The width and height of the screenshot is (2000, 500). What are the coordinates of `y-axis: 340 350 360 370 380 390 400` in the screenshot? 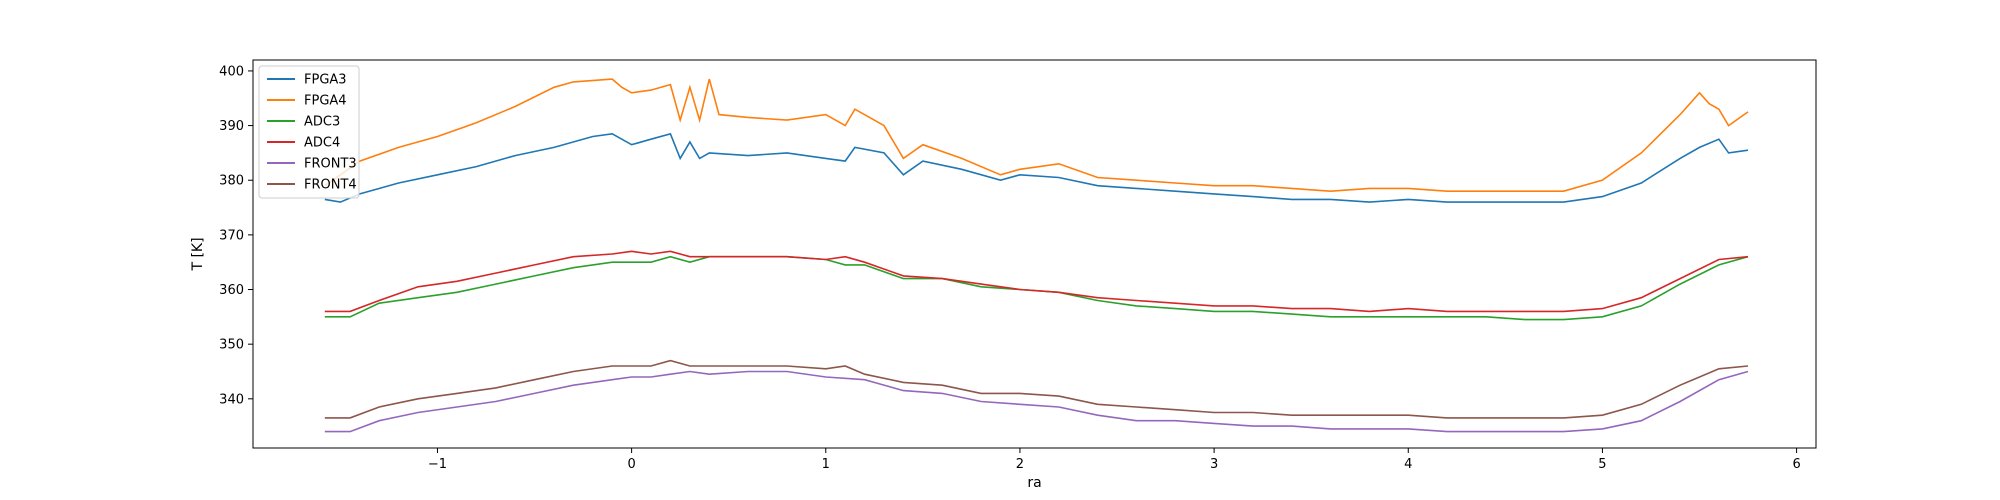 It's located at (236, 235).